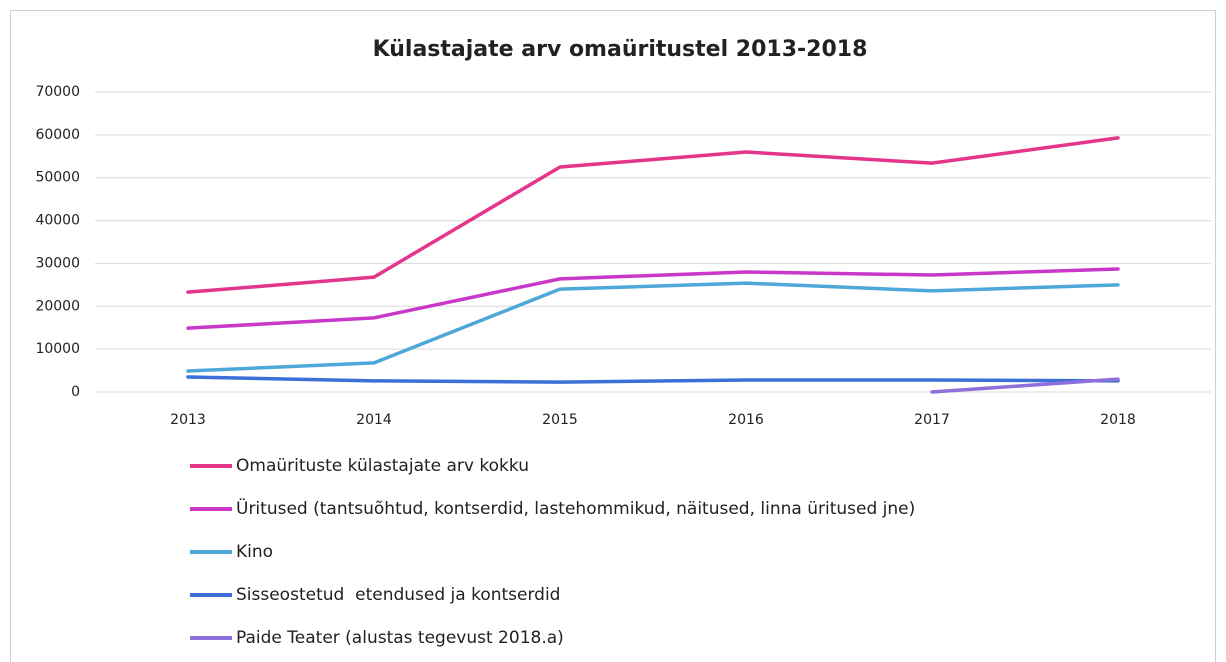 This screenshot has height=662, width=1226. Describe the element at coordinates (57, 221) in the screenshot. I see `y-tick-label: 40000` at that location.